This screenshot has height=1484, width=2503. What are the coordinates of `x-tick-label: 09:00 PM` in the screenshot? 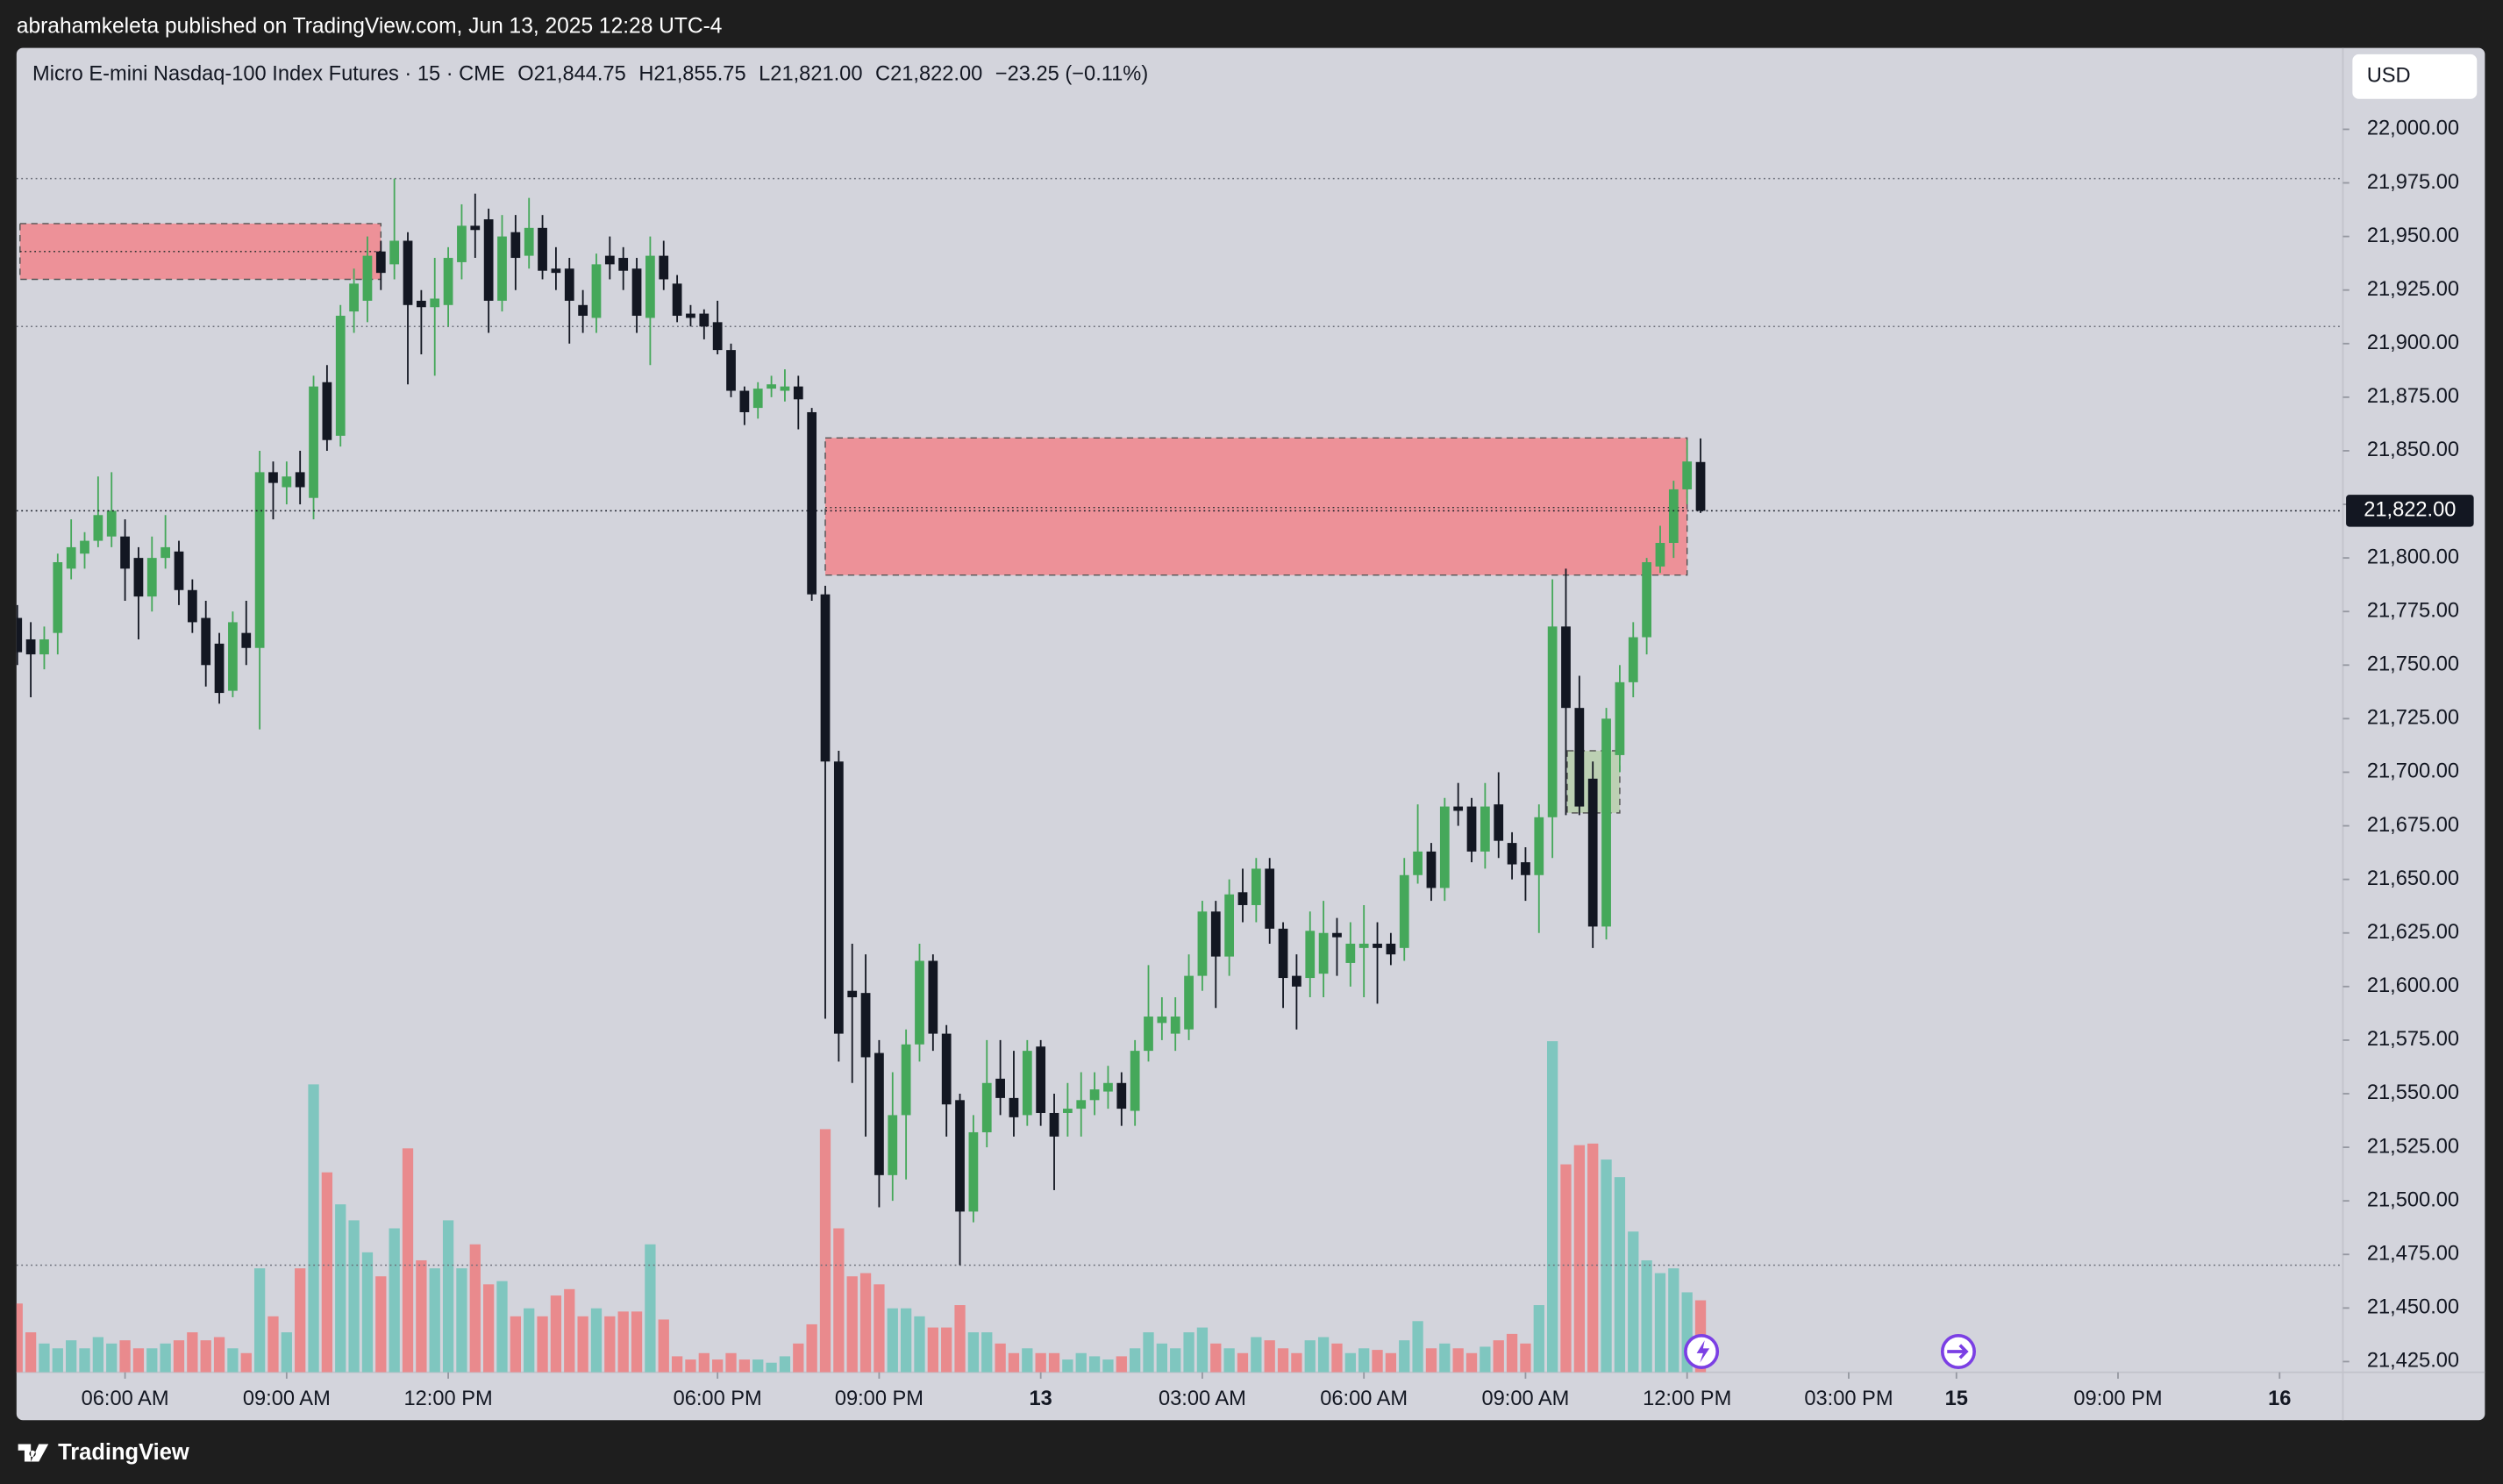 It's located at (2117, 1399).